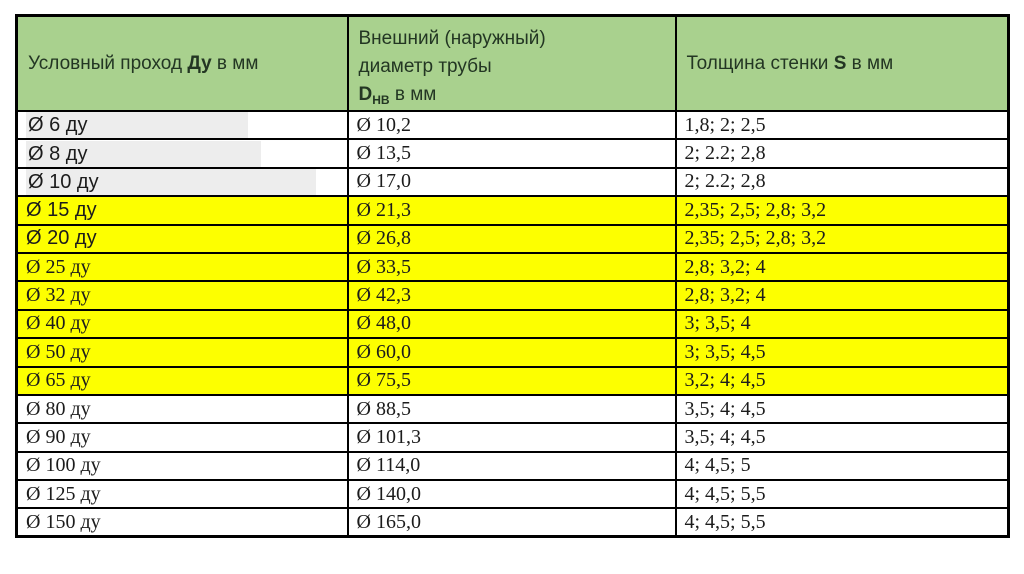 The image size is (1024, 574). What do you see at coordinates (182, 409) in the screenshot?
I see `cell-nominal-bore: Ø 80 ду` at bounding box center [182, 409].